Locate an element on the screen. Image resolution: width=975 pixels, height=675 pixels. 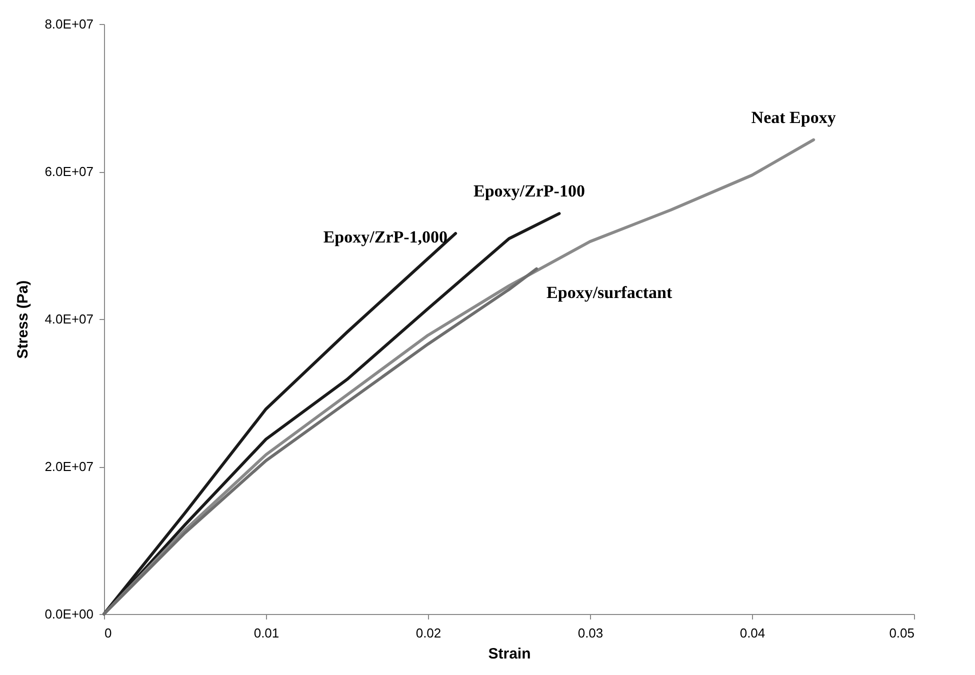
y-tick-label: 8.0E+07 is located at coordinates (69, 24).